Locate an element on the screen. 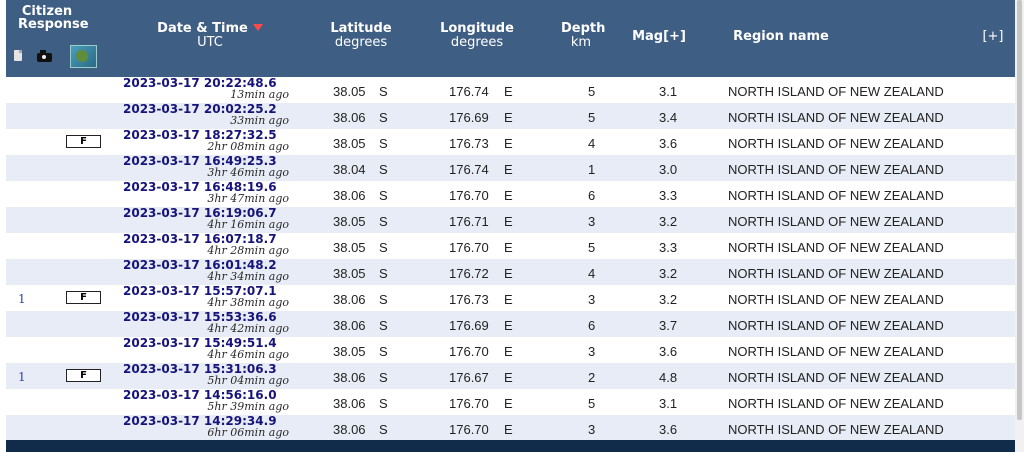  magnitude-value: 3.2 is located at coordinates (668, 299).